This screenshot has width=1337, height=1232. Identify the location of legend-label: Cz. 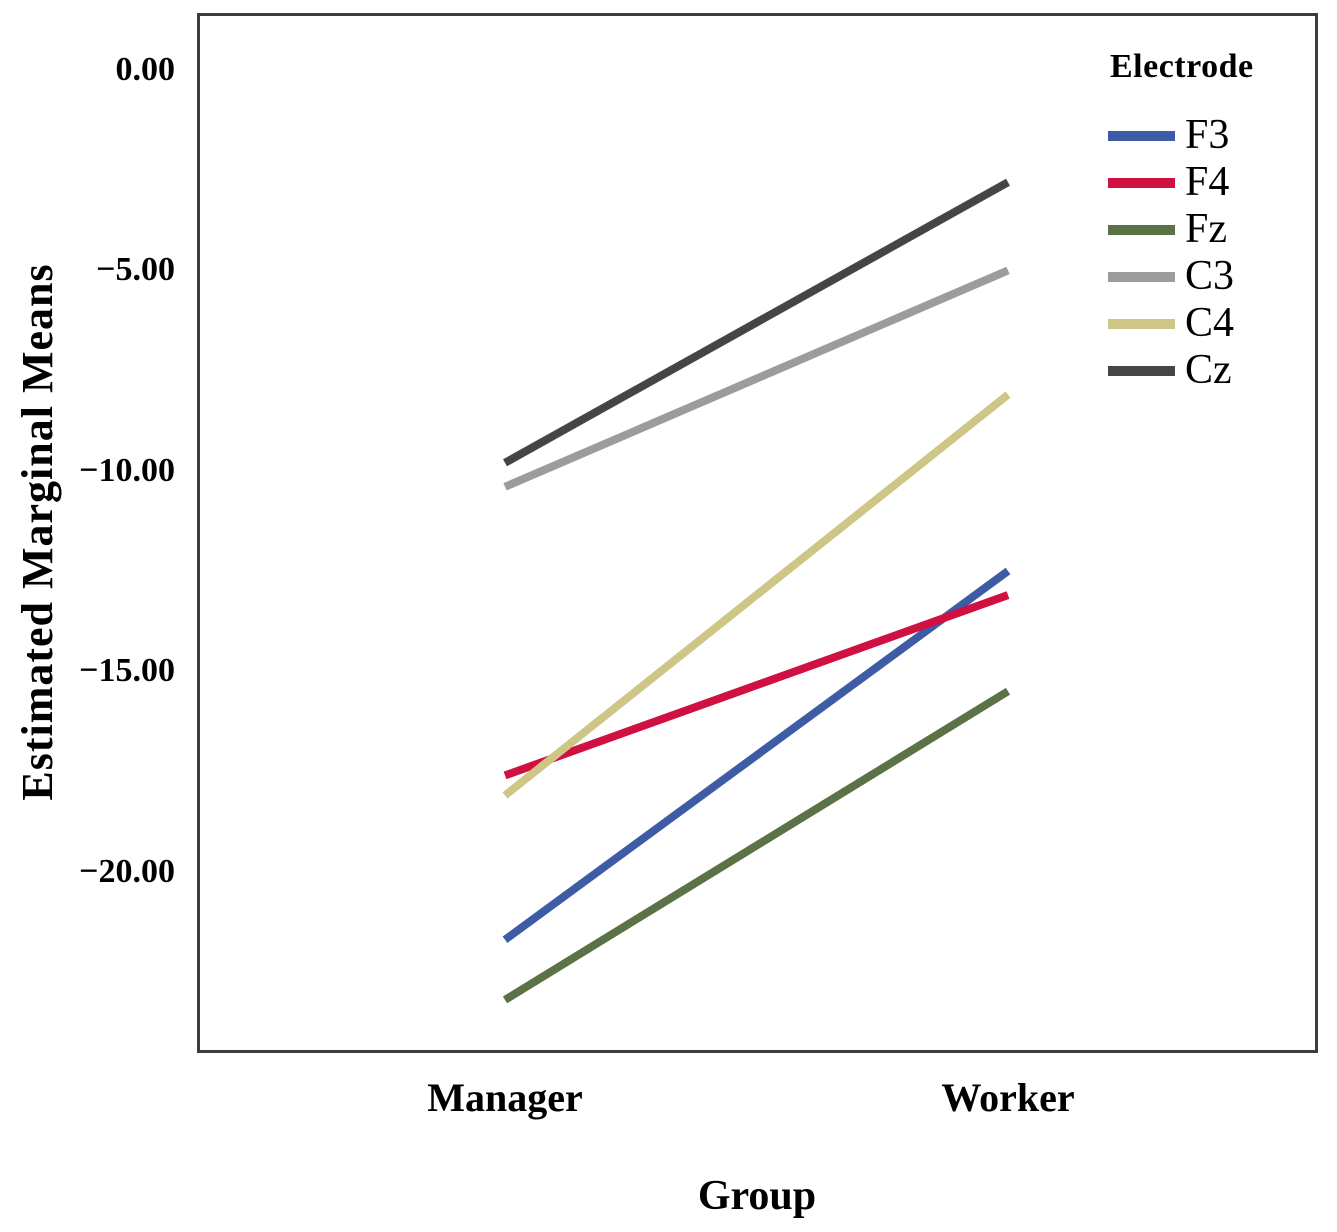
(1208, 370).